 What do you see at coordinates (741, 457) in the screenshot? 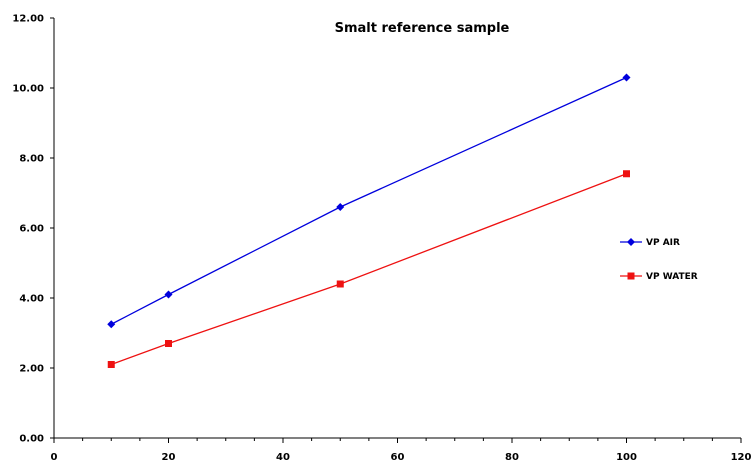
I see `x-tick-label: 120` at bounding box center [741, 457].